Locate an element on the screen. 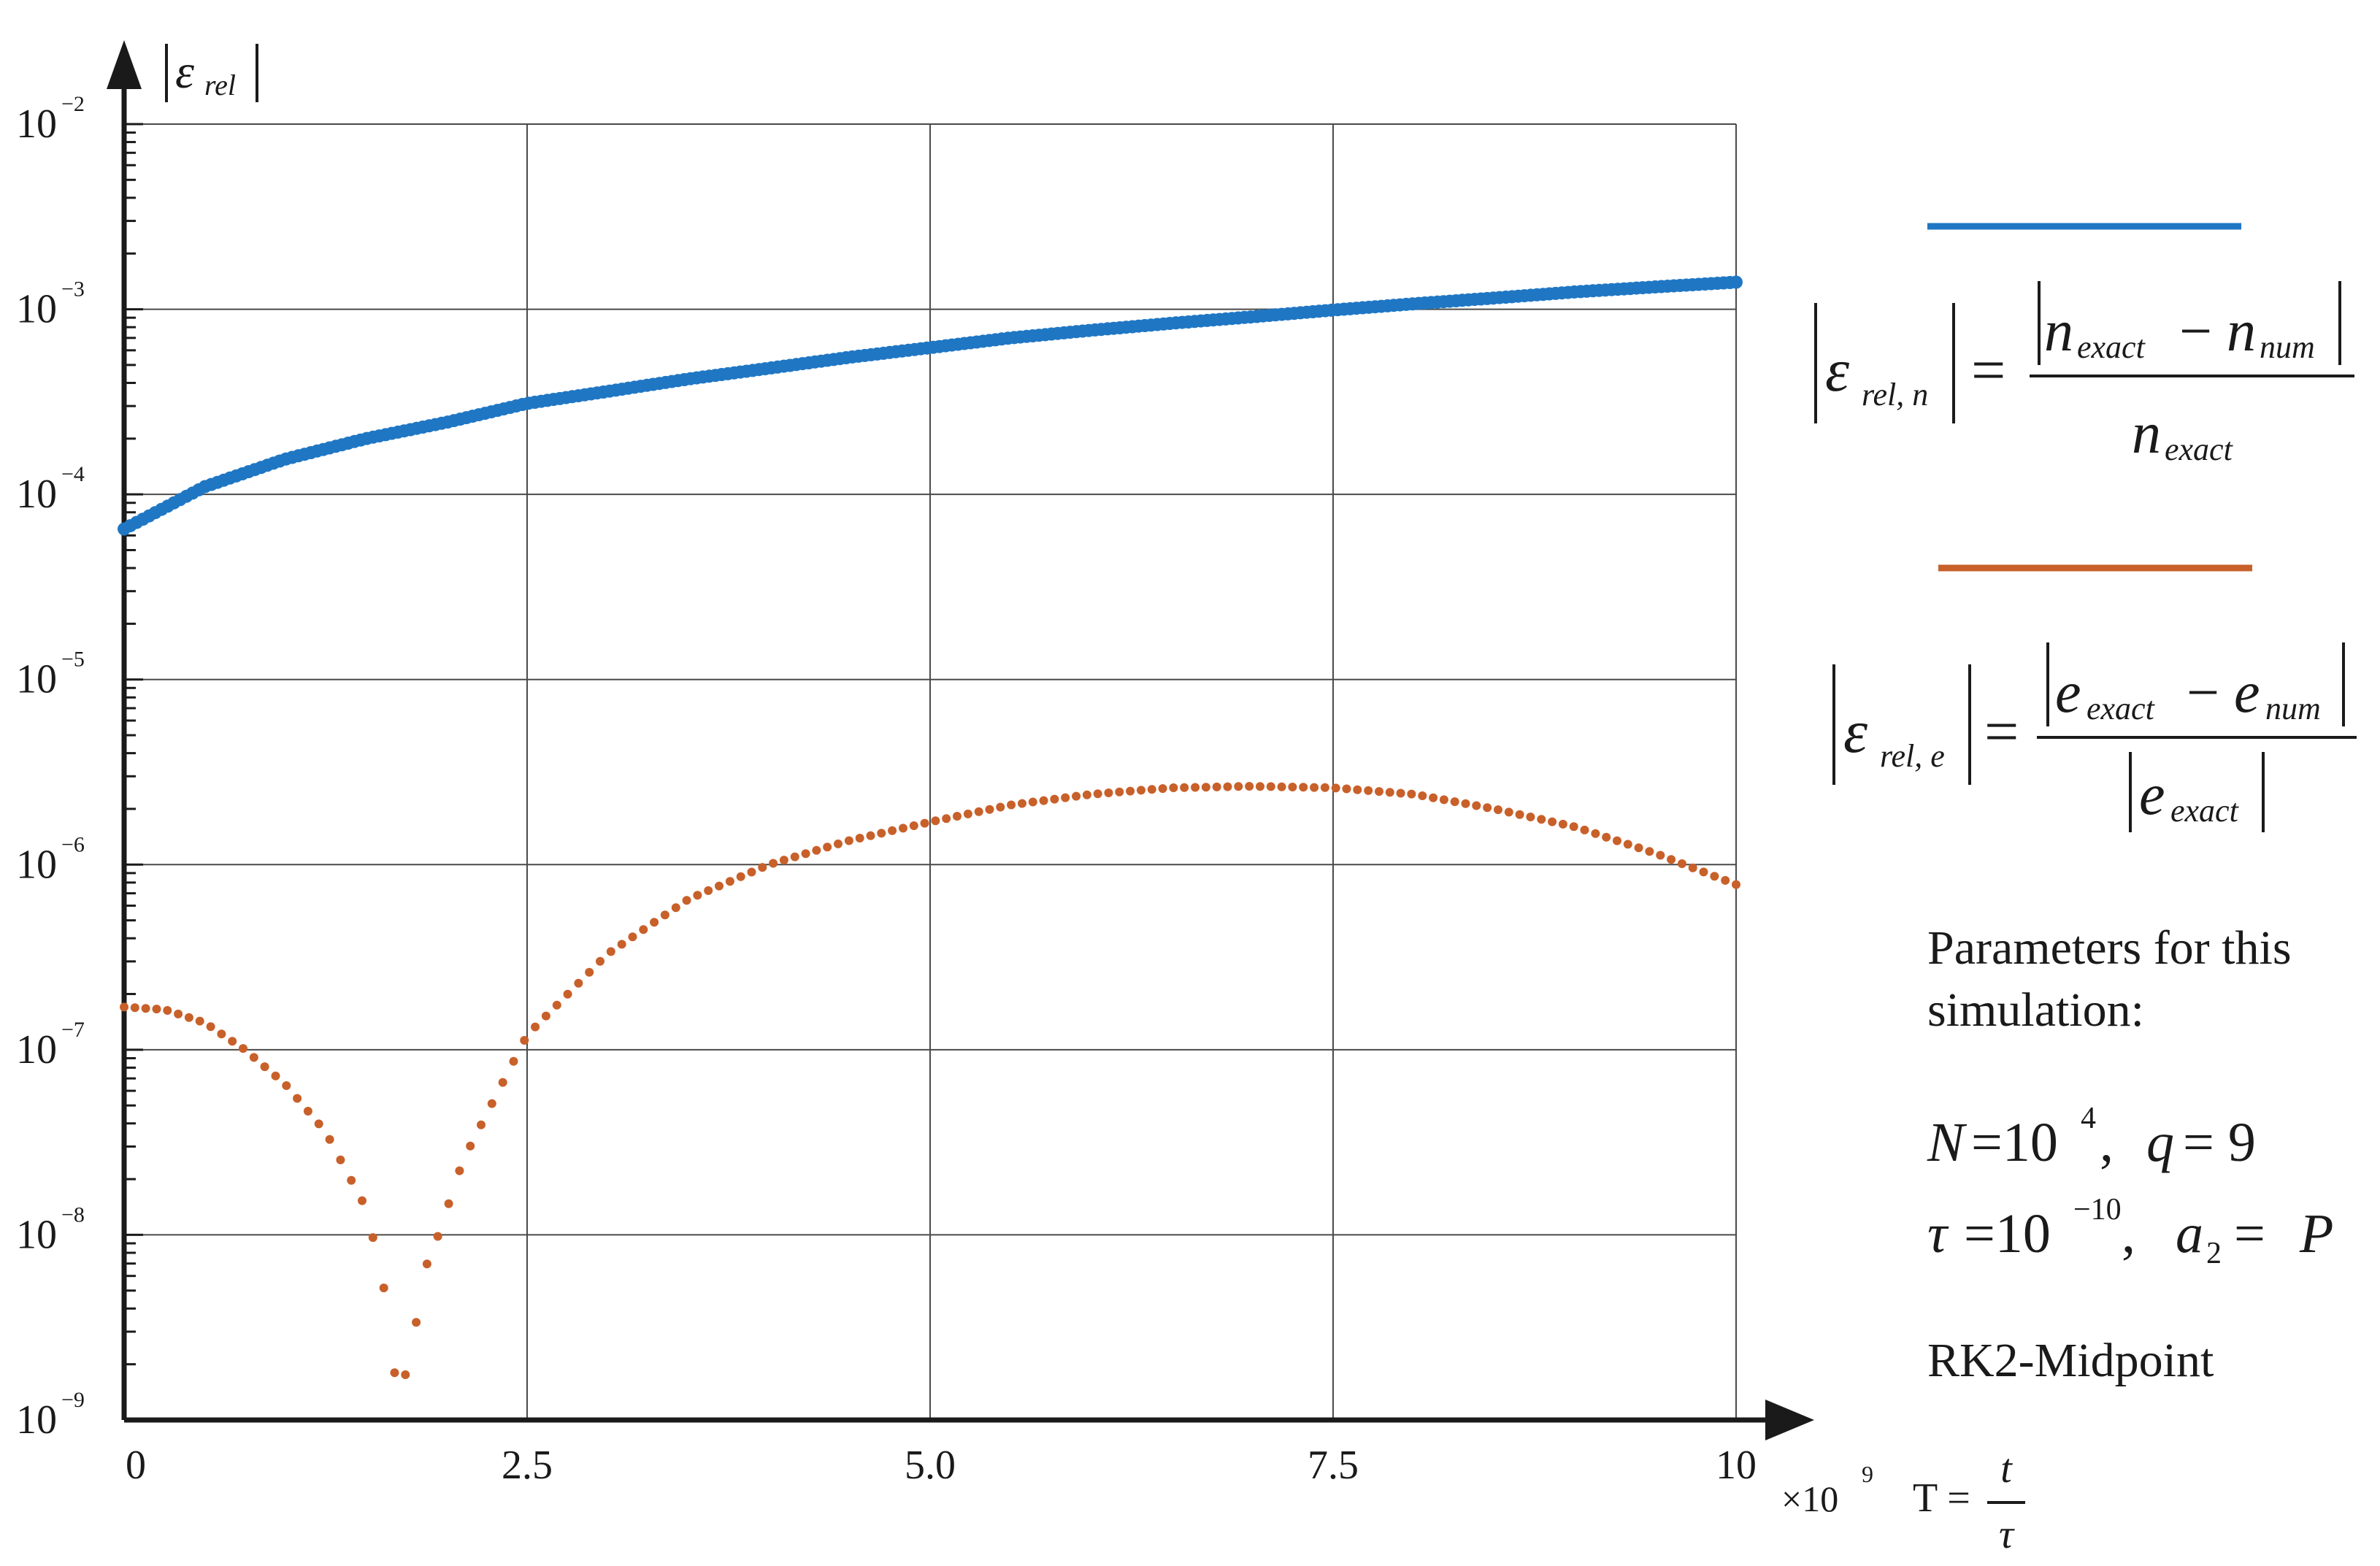 This screenshot has width=2380, height=1566. y-tick-label: 10 −4 is located at coordinates (50, 489).